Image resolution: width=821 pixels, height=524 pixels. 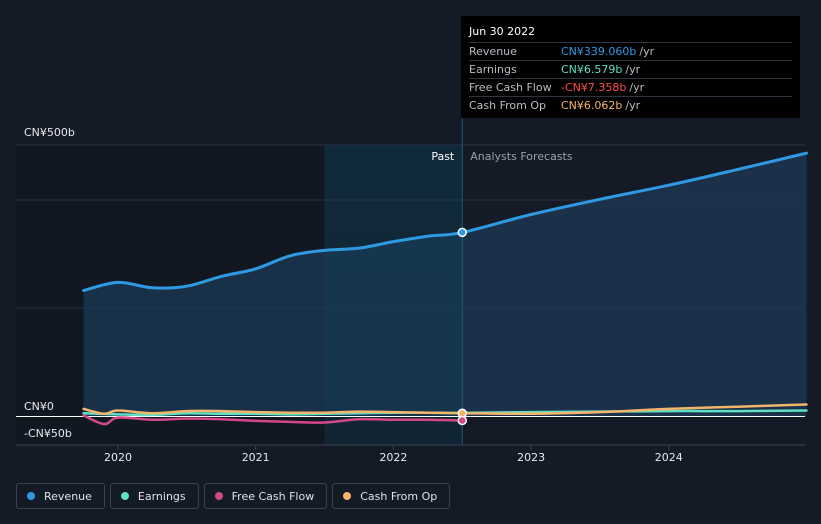 I want to click on tooltip-row-cash-from-op: Cash From Op CN¥6.062b /yr, so click(x=630, y=105).